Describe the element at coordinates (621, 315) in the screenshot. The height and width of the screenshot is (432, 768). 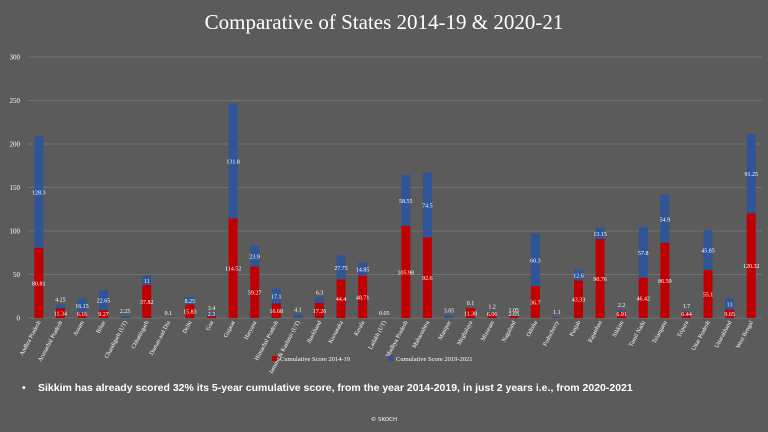
I see `data-label-2014-19: 6.91` at that location.